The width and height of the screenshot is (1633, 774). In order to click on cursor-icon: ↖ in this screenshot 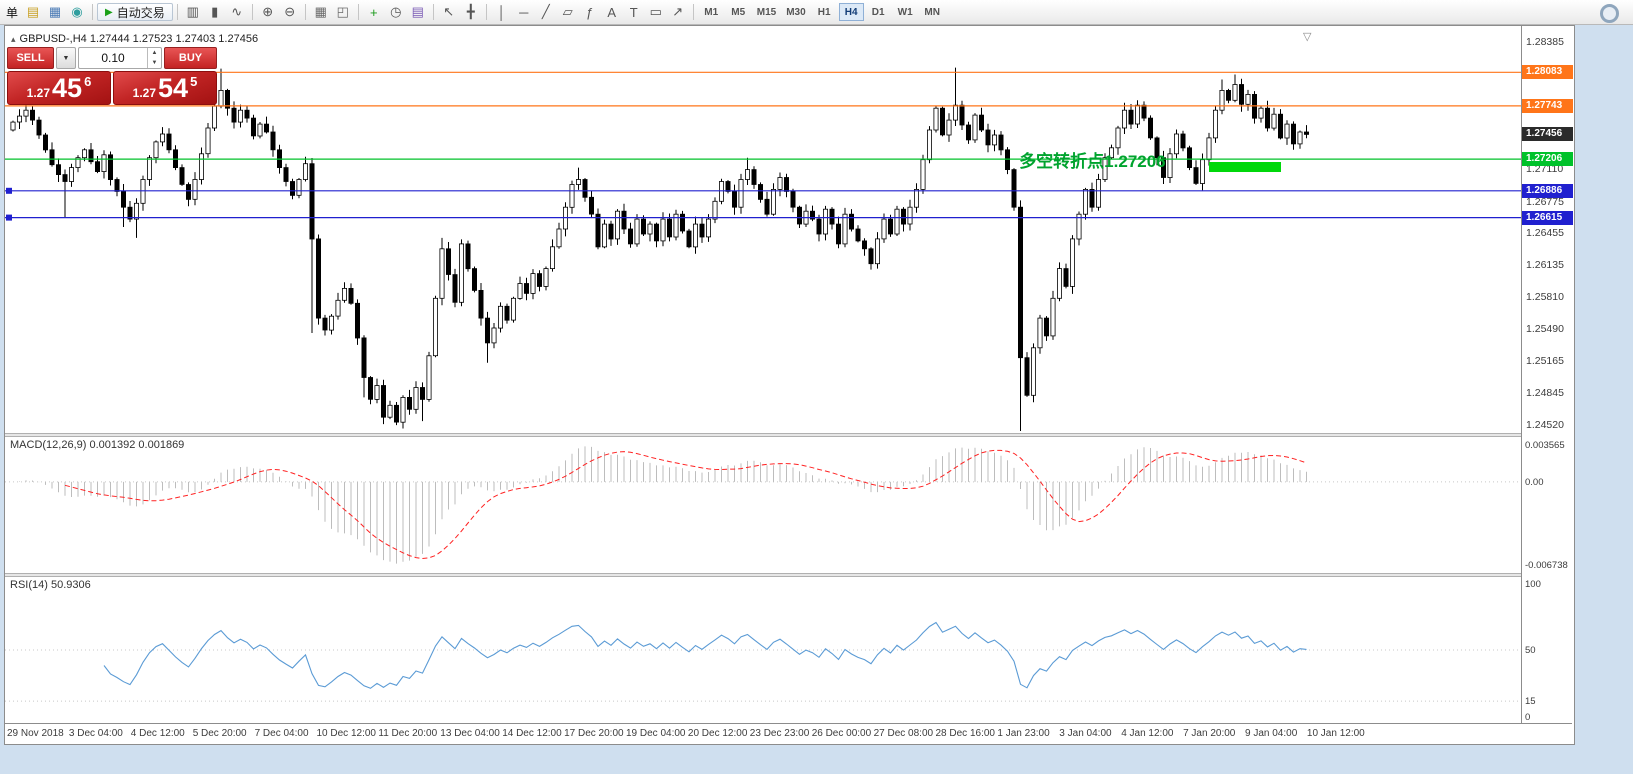, I will do `click(449, 12)`.